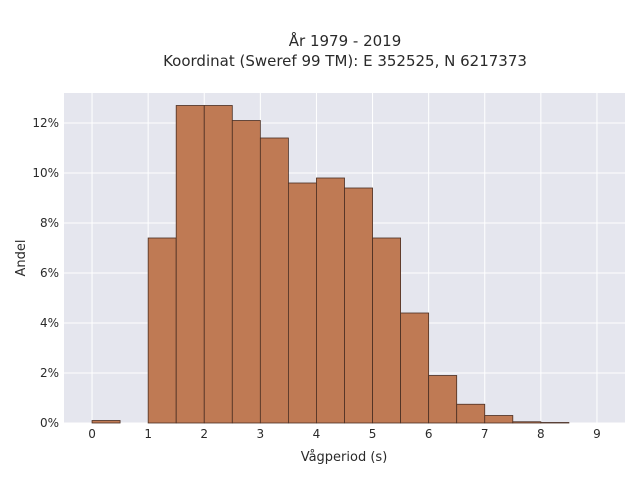 Image resolution: width=640 pixels, height=480 pixels. I want to click on y-axis-label: Andel, so click(21, 258).